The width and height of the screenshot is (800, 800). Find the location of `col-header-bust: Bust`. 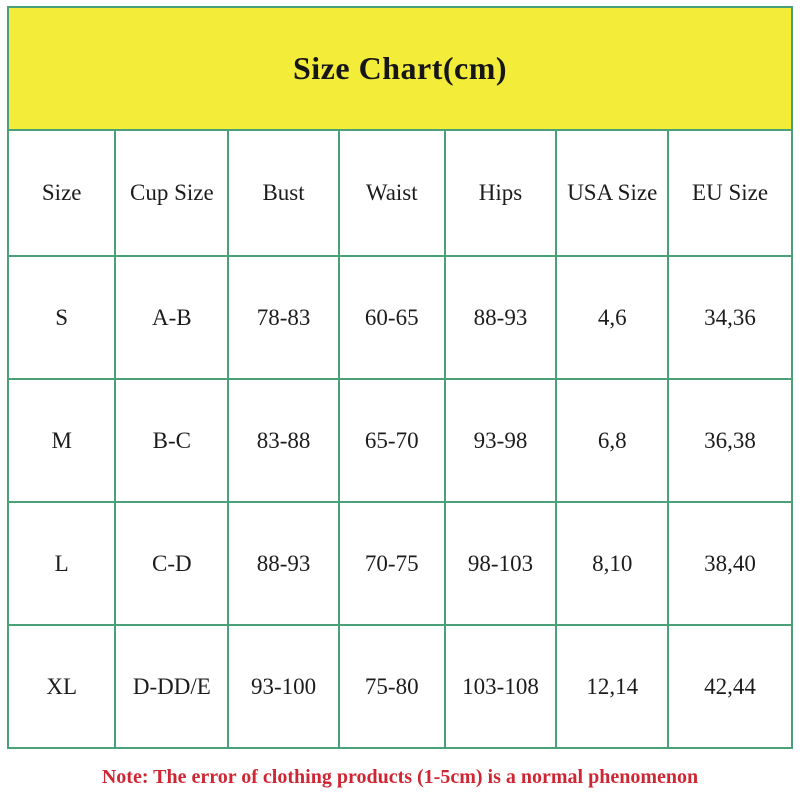

col-header-bust: Bust is located at coordinates (283, 193).